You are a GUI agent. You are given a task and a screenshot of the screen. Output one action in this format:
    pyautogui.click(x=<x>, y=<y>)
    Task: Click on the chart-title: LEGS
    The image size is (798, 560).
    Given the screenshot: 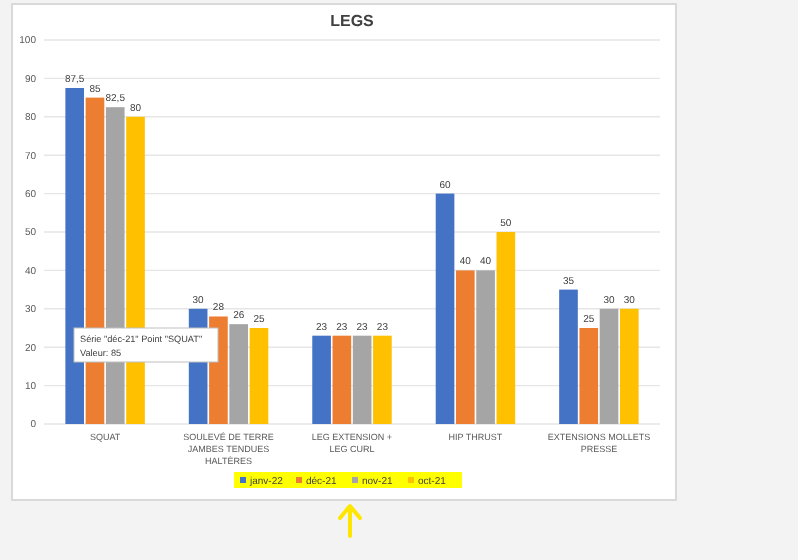 What is the action you would take?
    pyautogui.click(x=353, y=21)
    